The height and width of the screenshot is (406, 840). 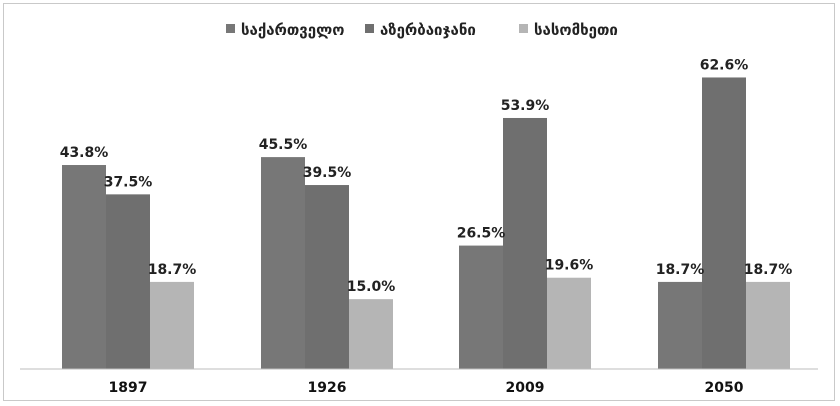 I want to click on bar-azerbaijan-2050, so click(x=724, y=223).